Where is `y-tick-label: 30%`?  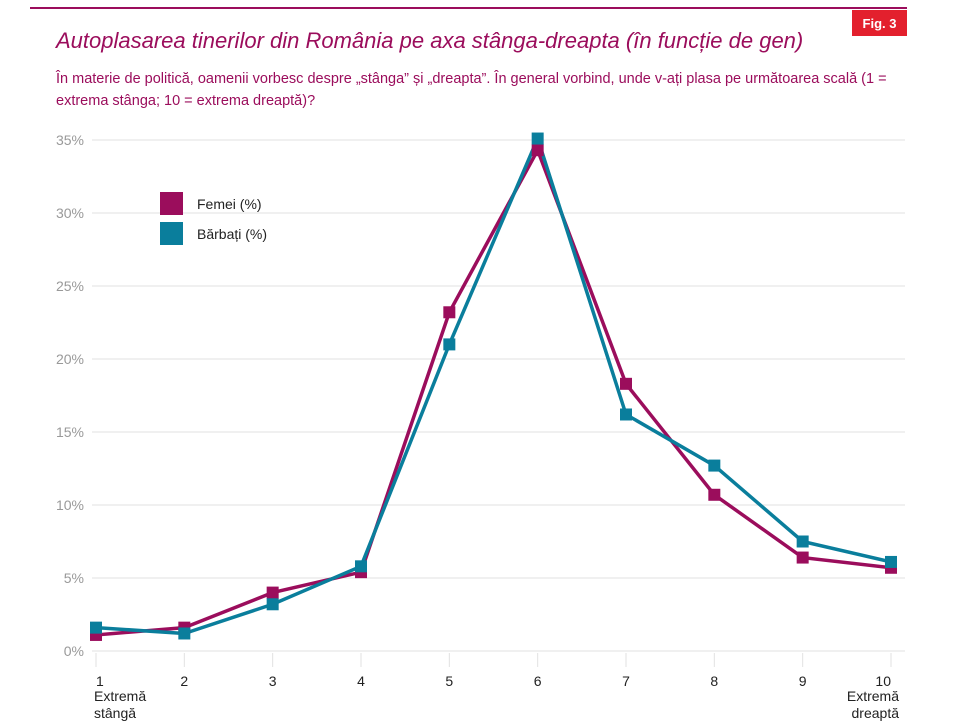
y-tick-label: 30% is located at coordinates (70, 213).